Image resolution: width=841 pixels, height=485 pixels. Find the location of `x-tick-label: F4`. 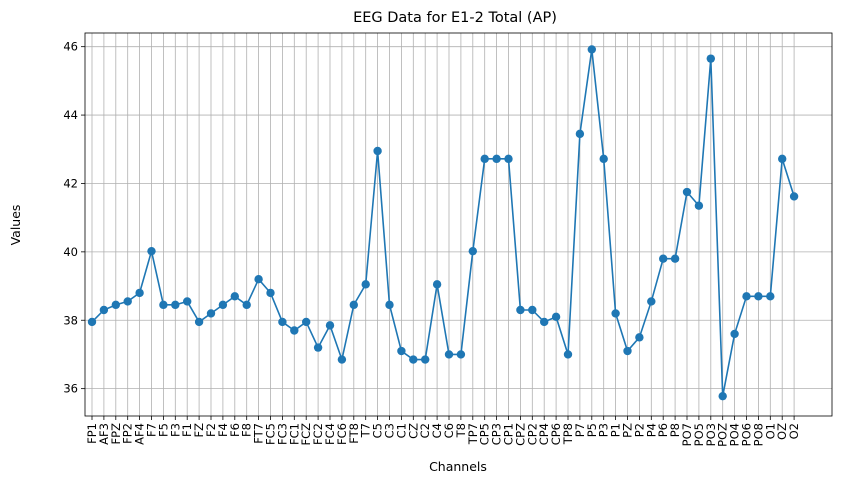

x-tick-label: F4 is located at coordinates (223, 430).